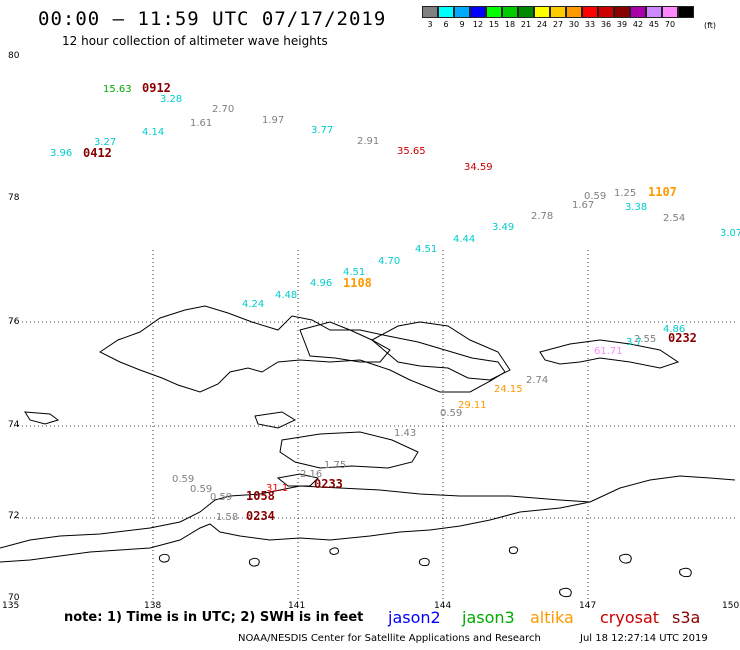 The width and height of the screenshot is (740, 650). I want to click on legend-label: 30, so click(574, 24).